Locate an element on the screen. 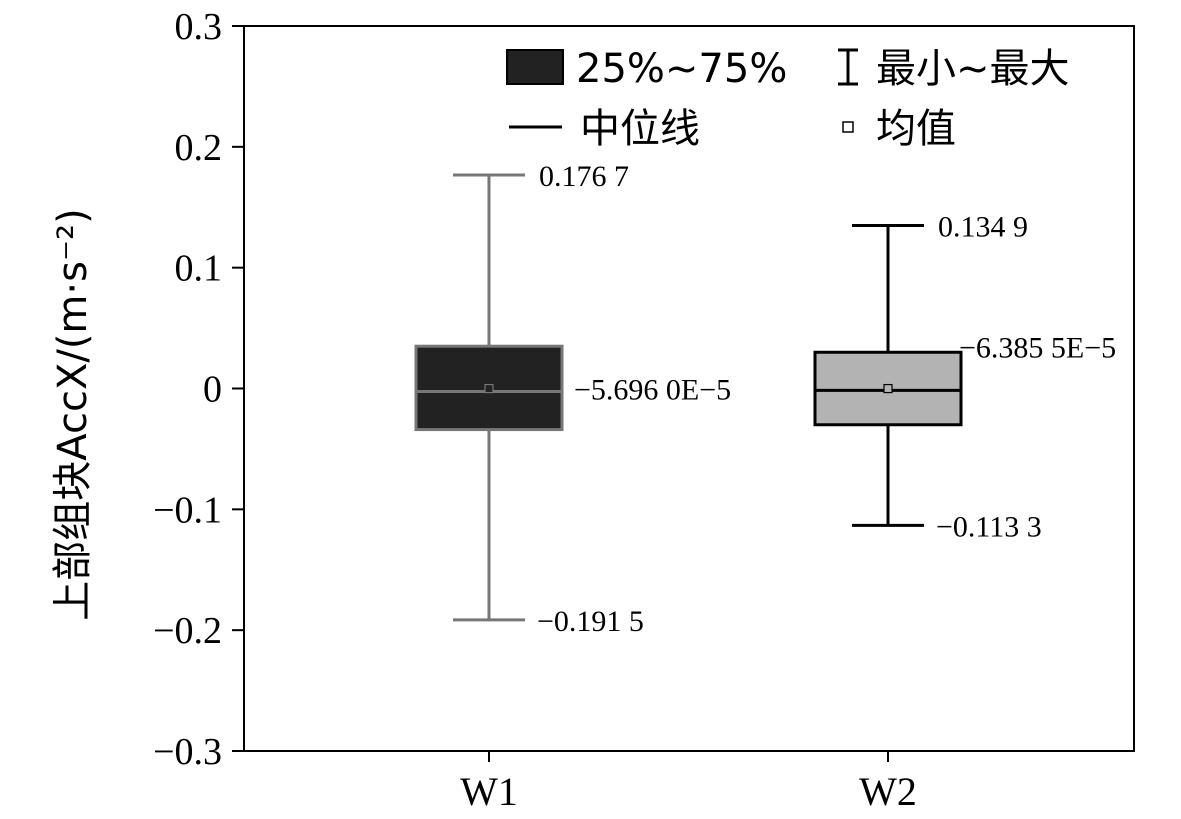 This screenshot has width=1181, height=819. legend-label-whisker: 最小~最大 is located at coordinates (973, 69).